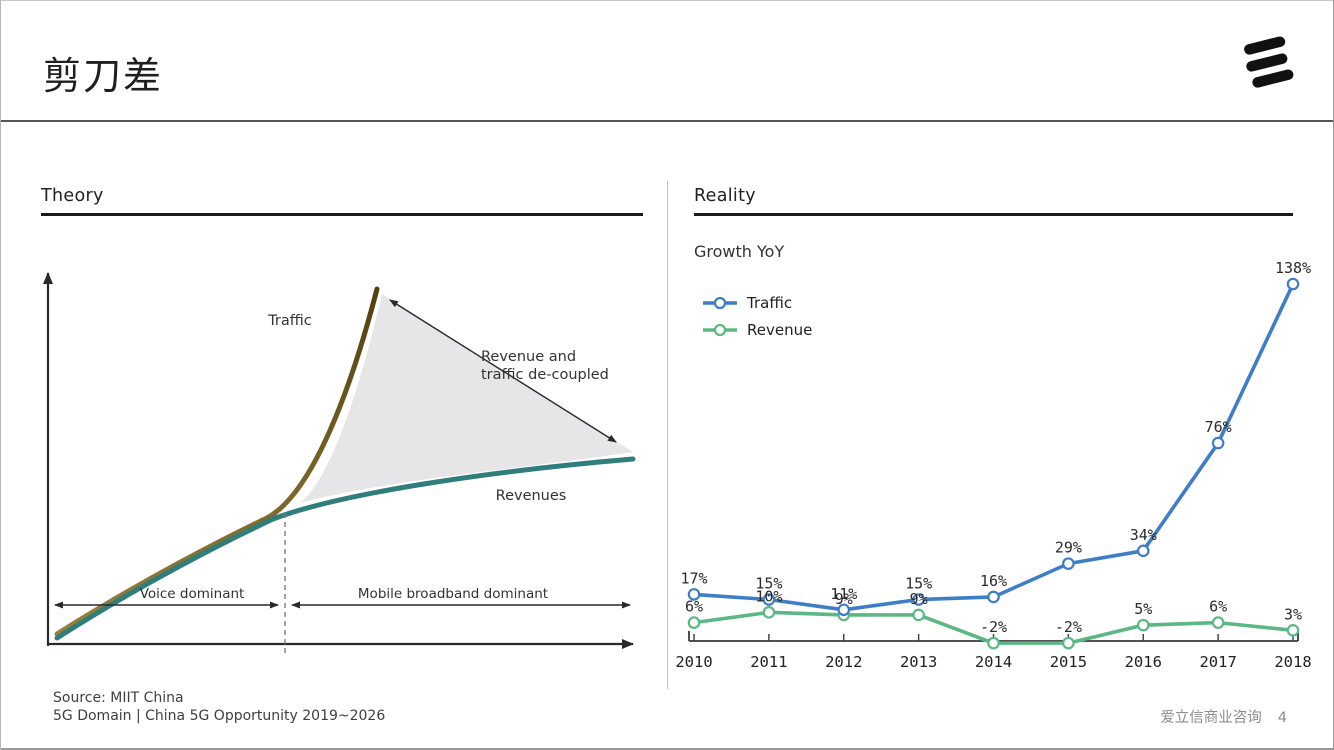 The width and height of the screenshot is (1334, 750). I want to click on revenue-value-label: 3%, so click(1293, 614).